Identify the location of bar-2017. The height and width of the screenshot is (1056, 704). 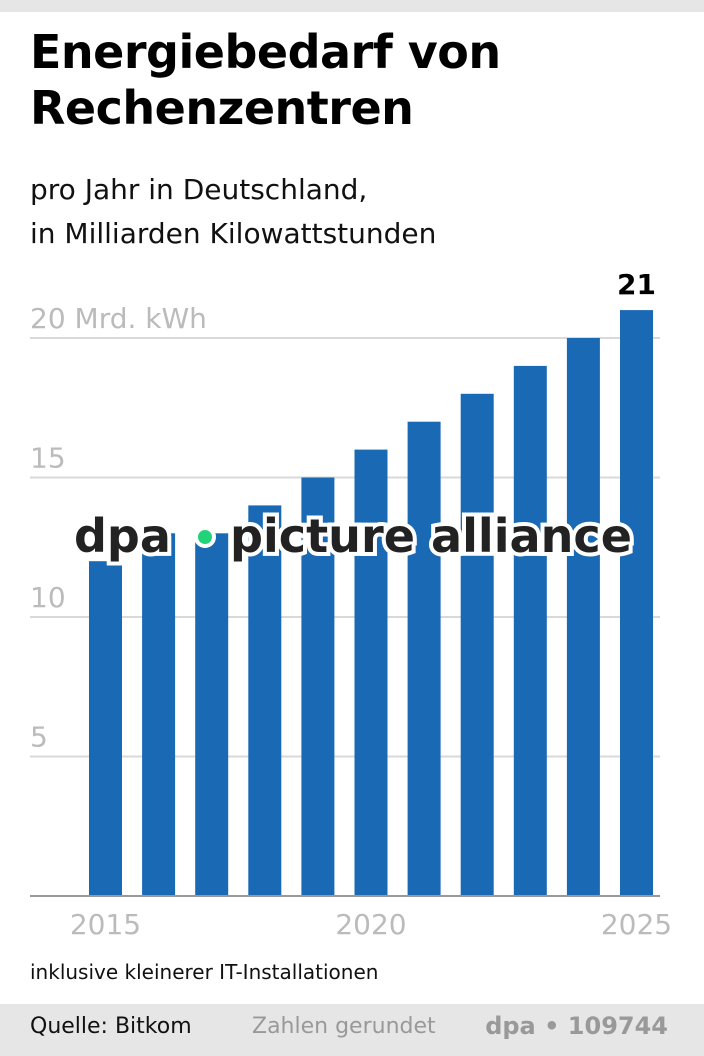
(212, 714).